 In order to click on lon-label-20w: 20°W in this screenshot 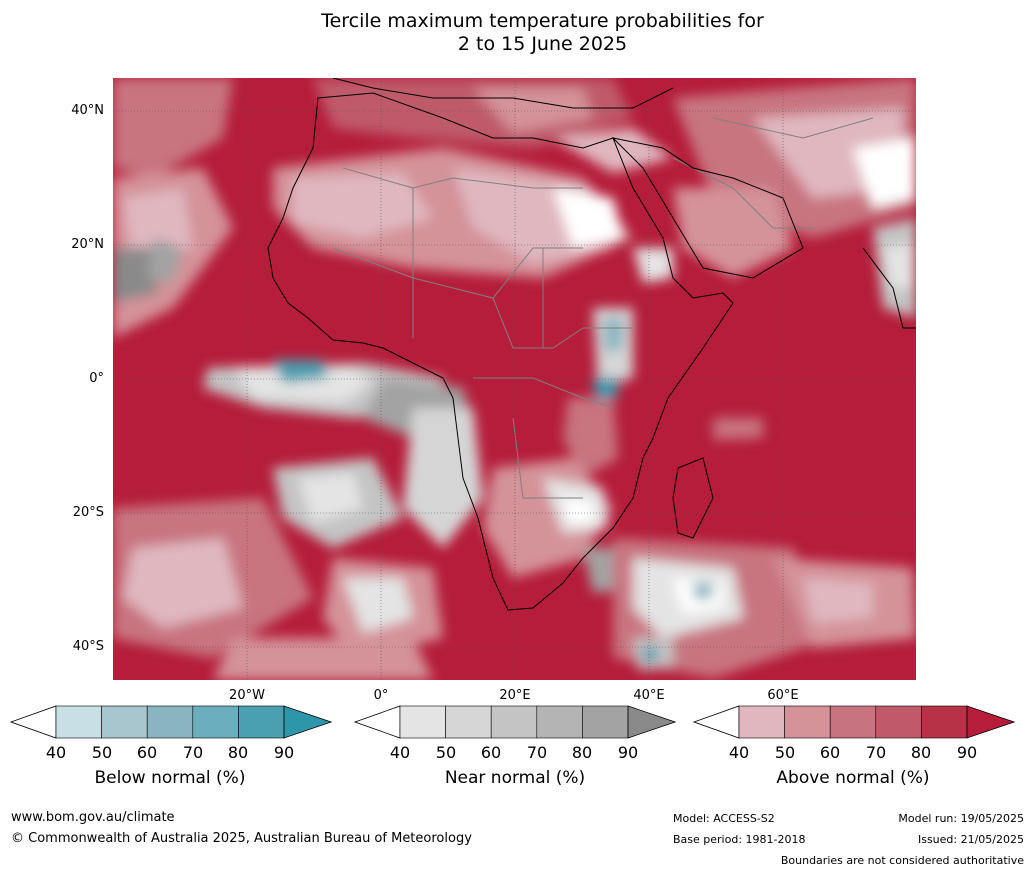, I will do `click(247, 695)`.